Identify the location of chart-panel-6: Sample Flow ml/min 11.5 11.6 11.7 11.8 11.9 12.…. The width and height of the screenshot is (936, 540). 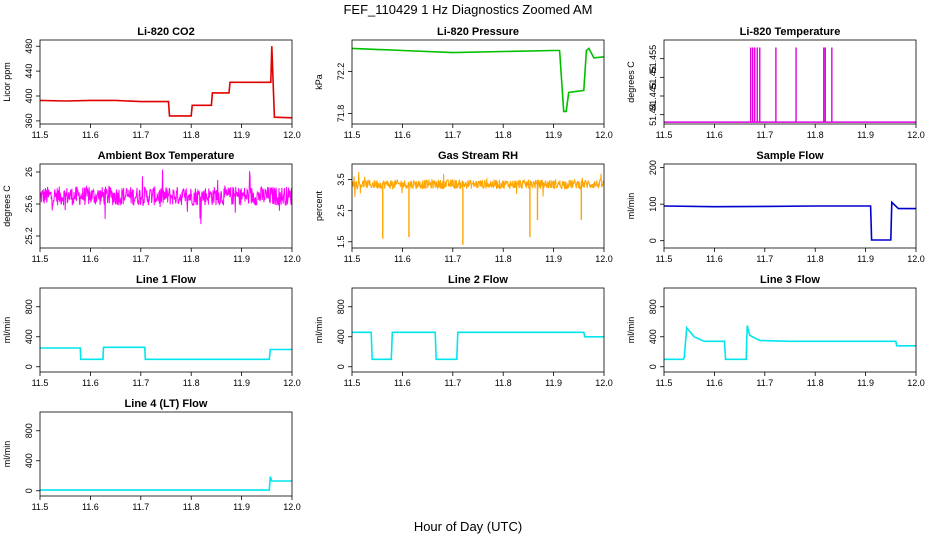
(775, 207).